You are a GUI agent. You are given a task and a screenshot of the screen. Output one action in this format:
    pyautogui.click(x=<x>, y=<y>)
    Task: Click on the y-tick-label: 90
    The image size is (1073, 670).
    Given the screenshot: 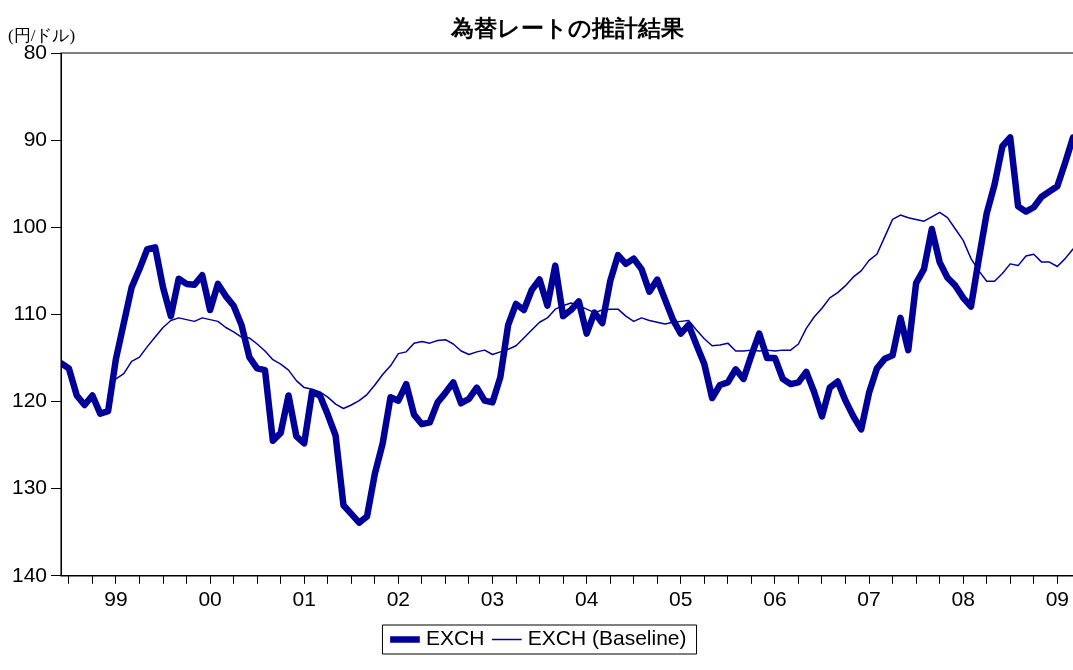 What is the action you would take?
    pyautogui.click(x=35, y=138)
    